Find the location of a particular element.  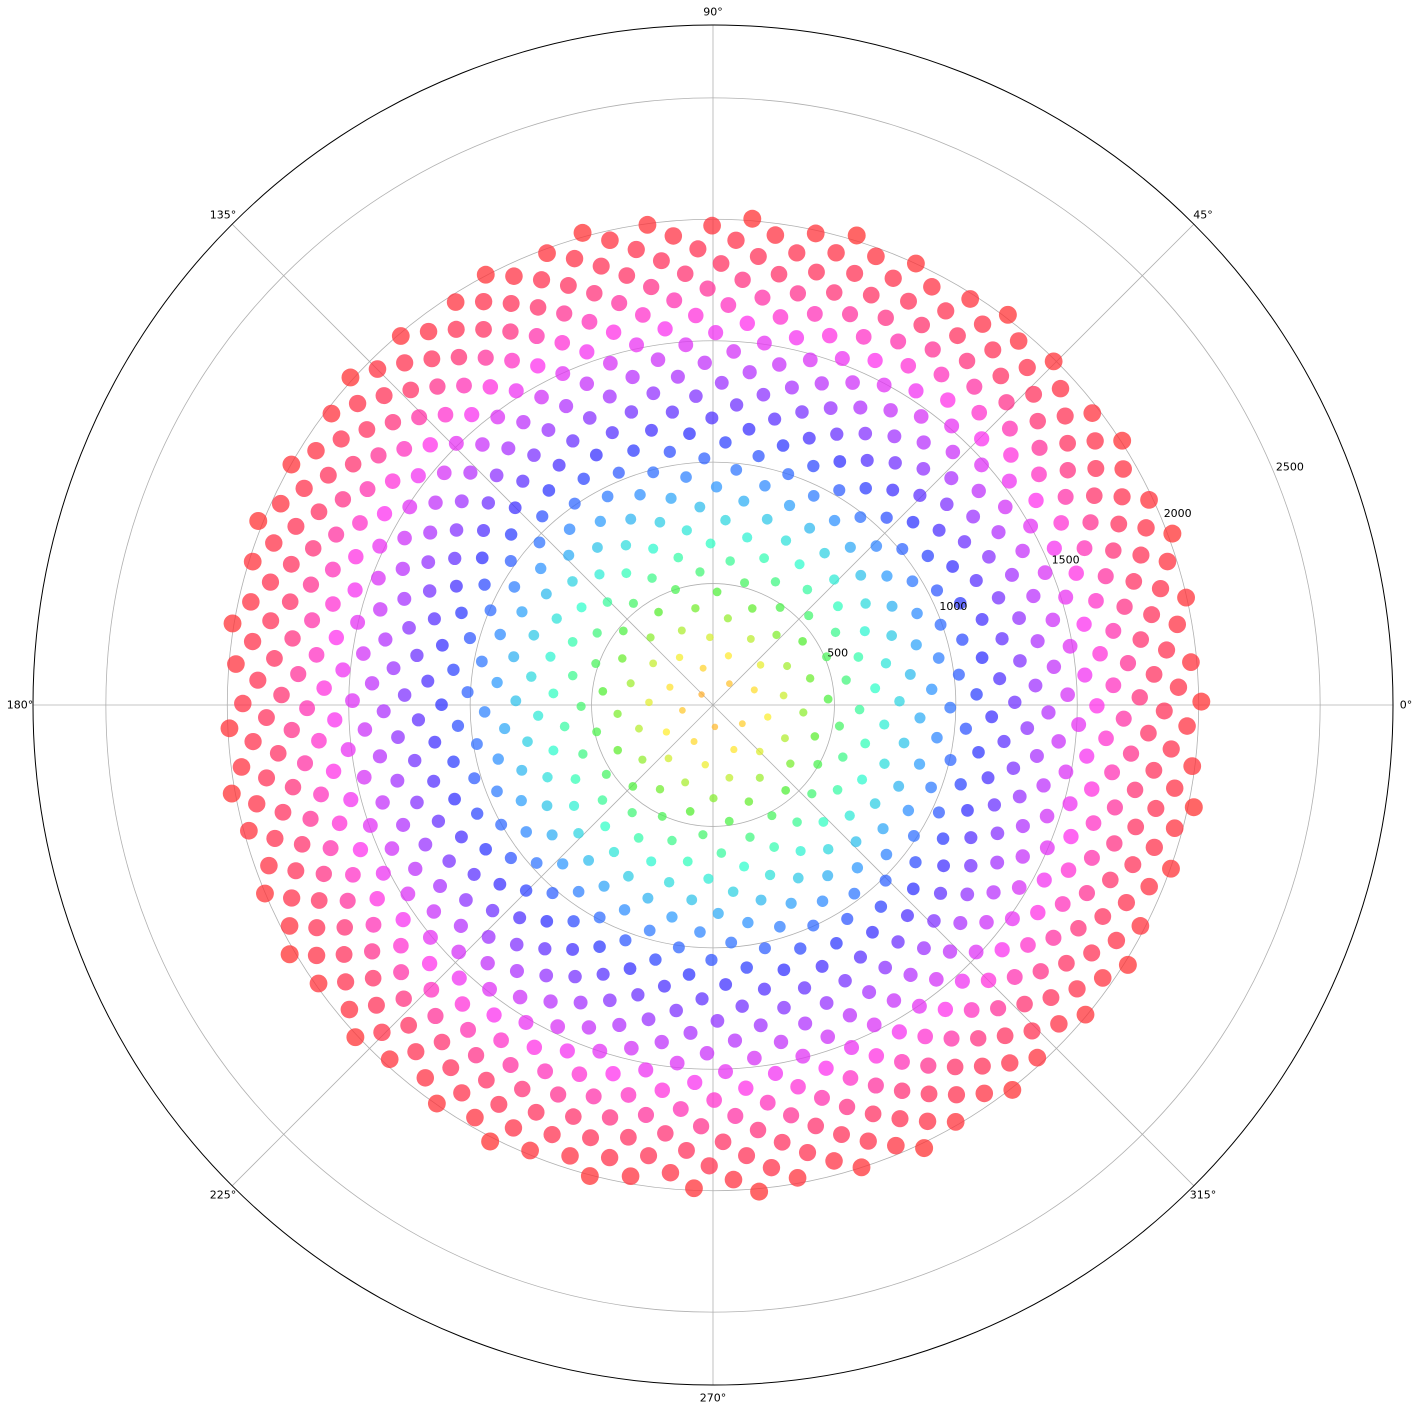

theta-tick-label: 135° is located at coordinates (223, 215).